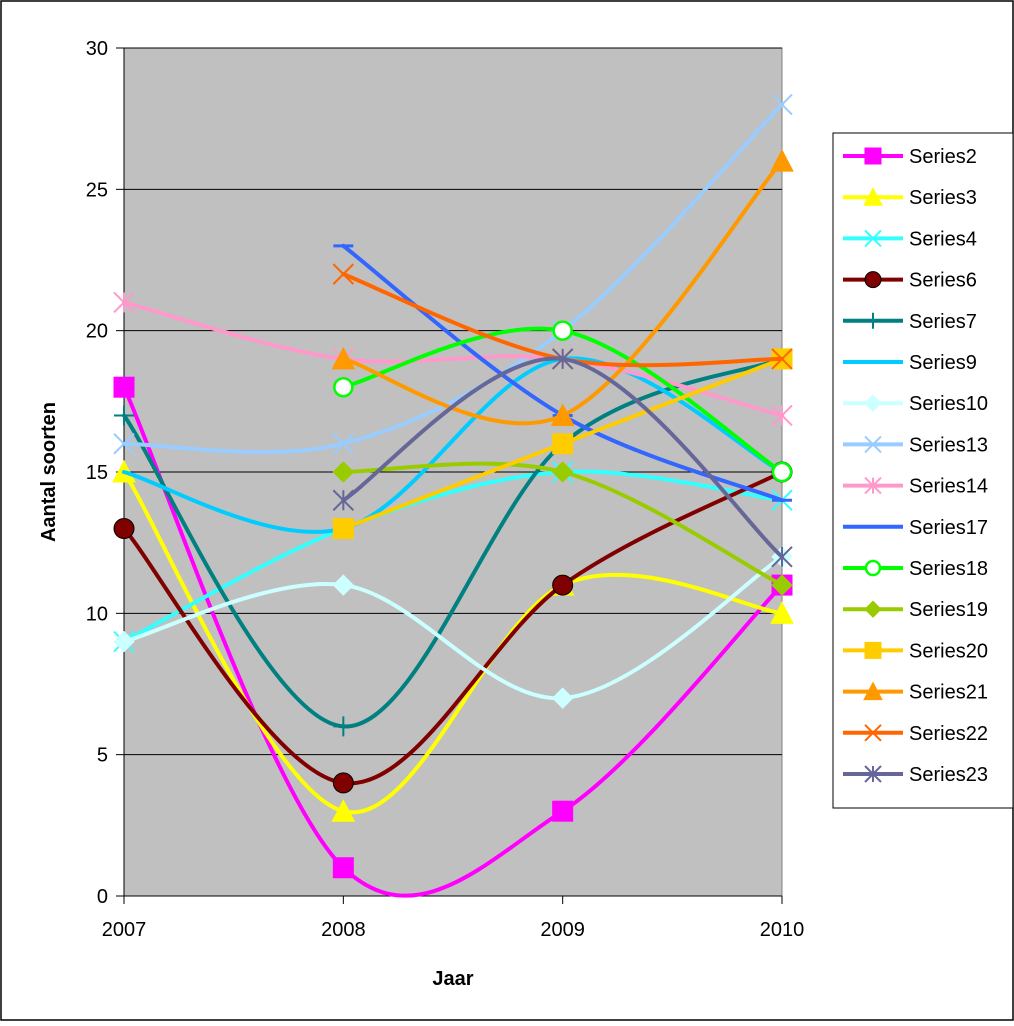 The image size is (1014, 1026). I want to click on legend-label: Series19, so click(948, 610).